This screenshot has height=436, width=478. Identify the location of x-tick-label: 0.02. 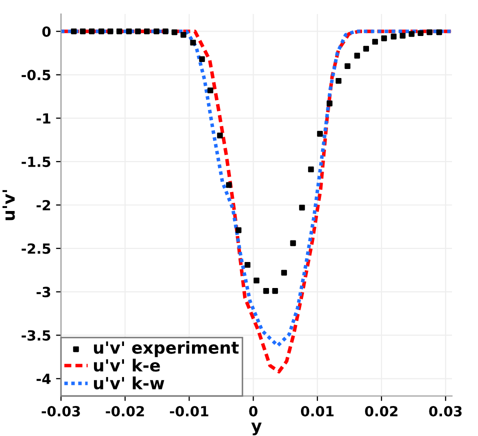
(381, 411).